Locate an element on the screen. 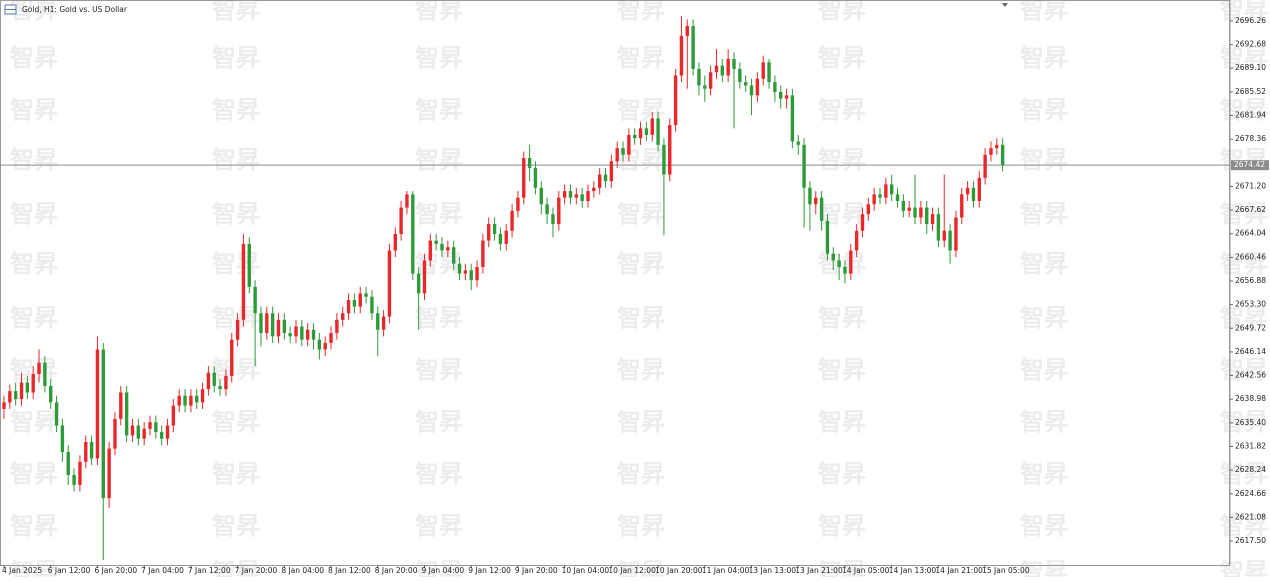 The height and width of the screenshot is (581, 1270). x-tick-label: 7 Jan 12:00 is located at coordinates (209, 570).